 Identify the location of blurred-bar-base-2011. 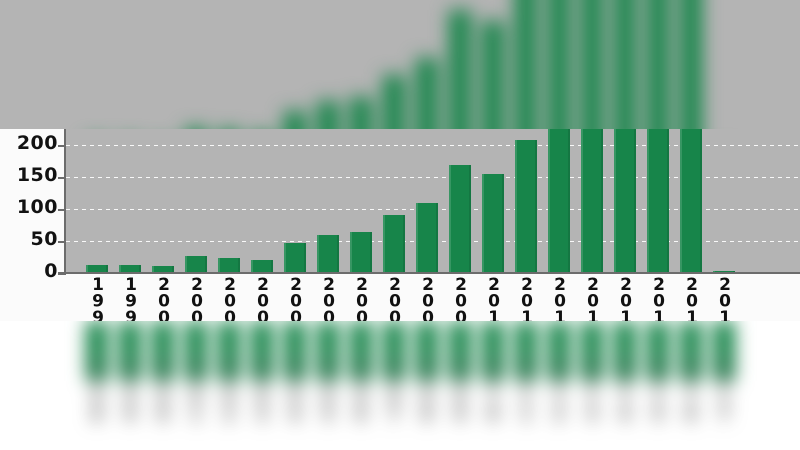
(526, 351).